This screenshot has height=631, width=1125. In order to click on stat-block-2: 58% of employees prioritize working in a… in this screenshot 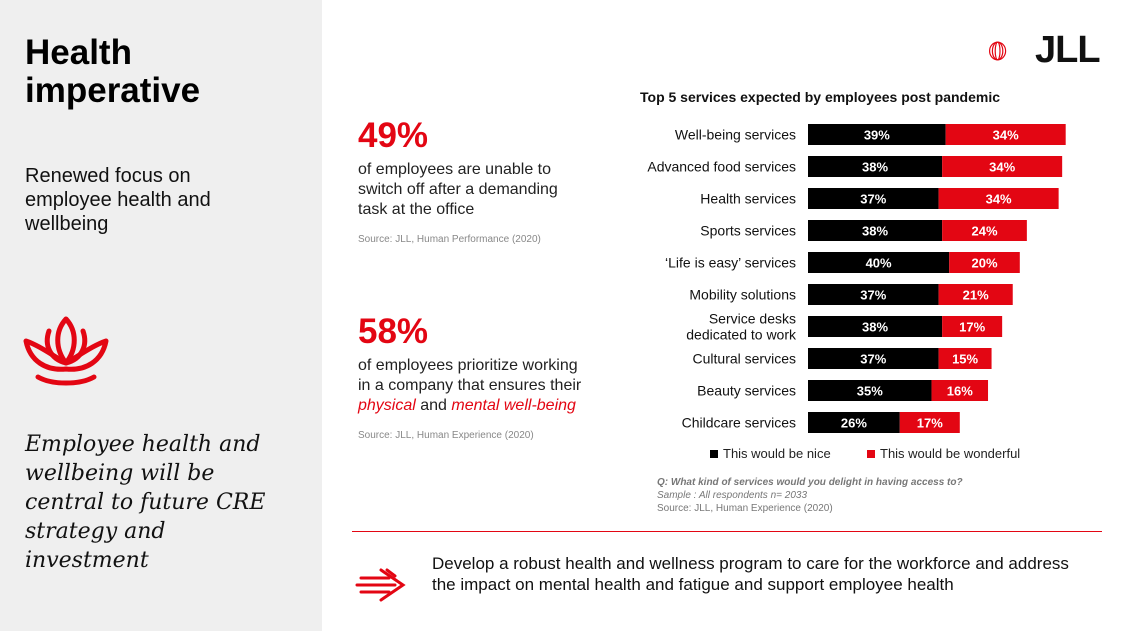, I will do `click(473, 377)`.